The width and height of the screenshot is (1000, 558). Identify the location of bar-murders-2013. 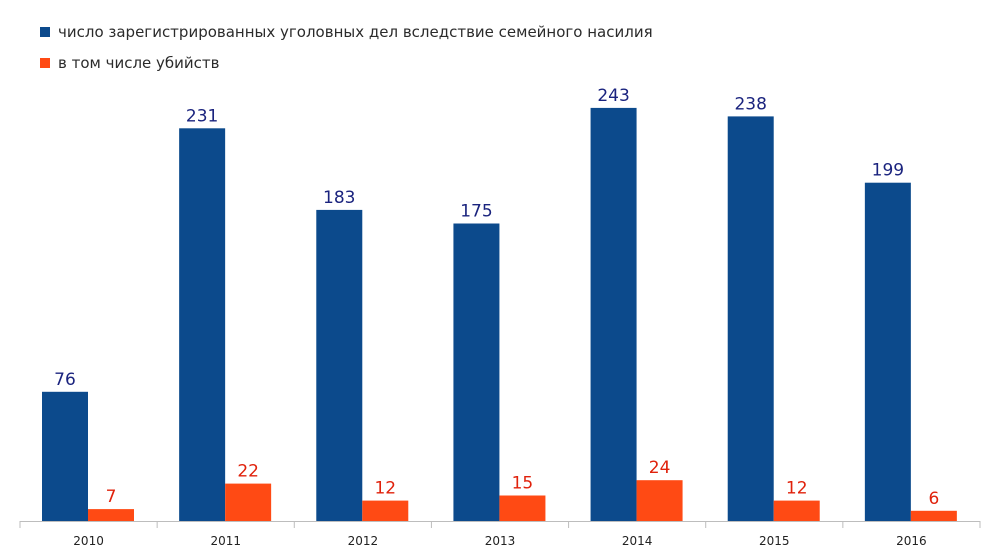
(522, 508).